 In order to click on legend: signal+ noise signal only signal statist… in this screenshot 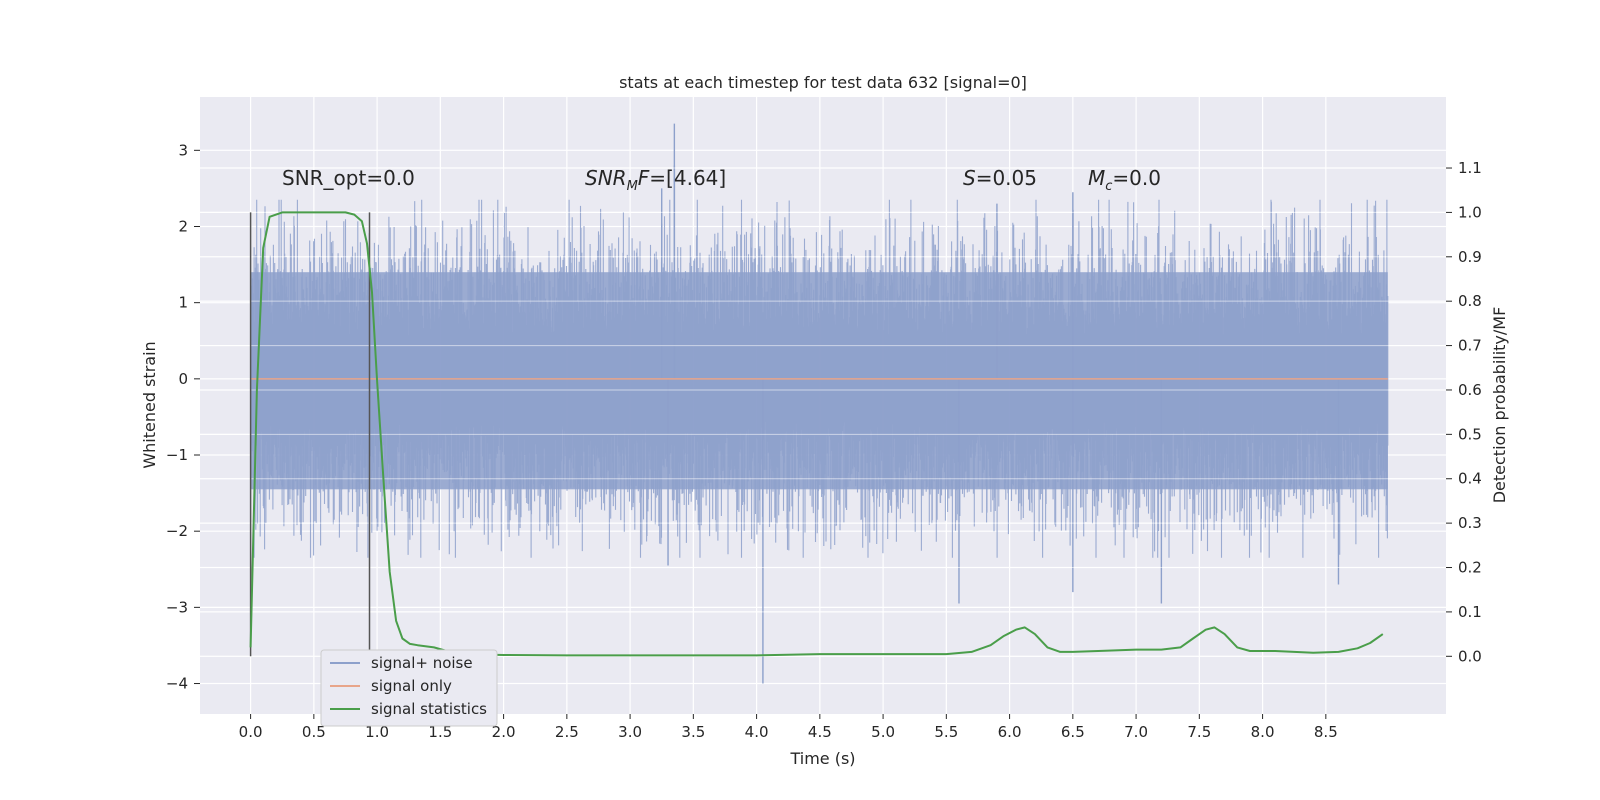, I will do `click(409, 688)`.